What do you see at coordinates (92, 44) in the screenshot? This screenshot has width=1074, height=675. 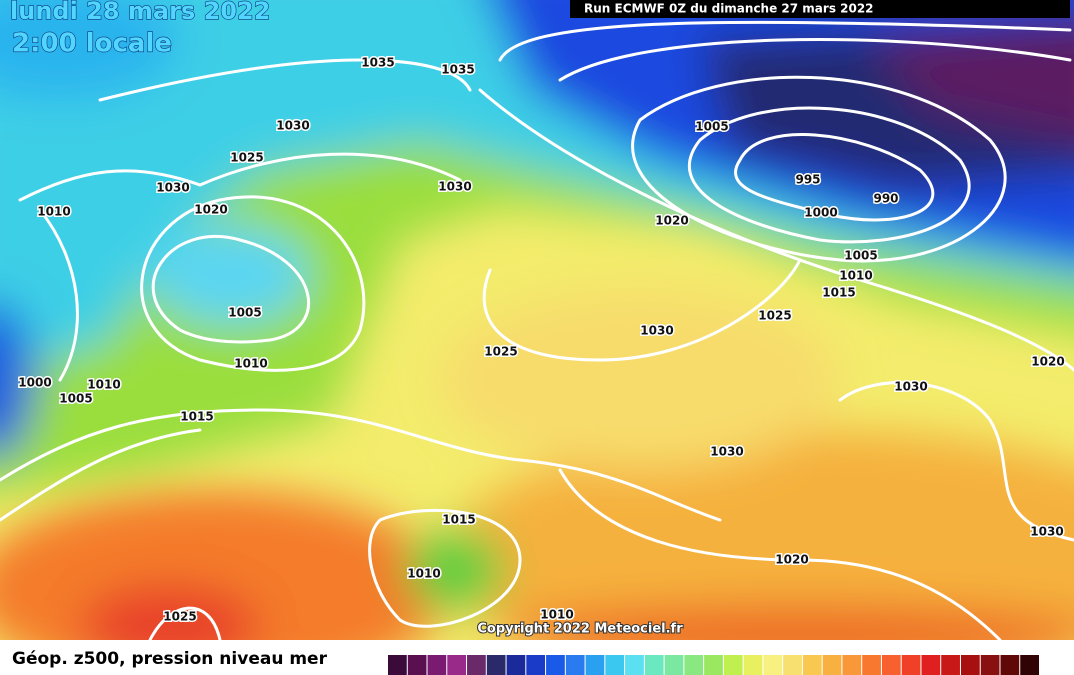 I see `map-time: 2:00 locale` at bounding box center [92, 44].